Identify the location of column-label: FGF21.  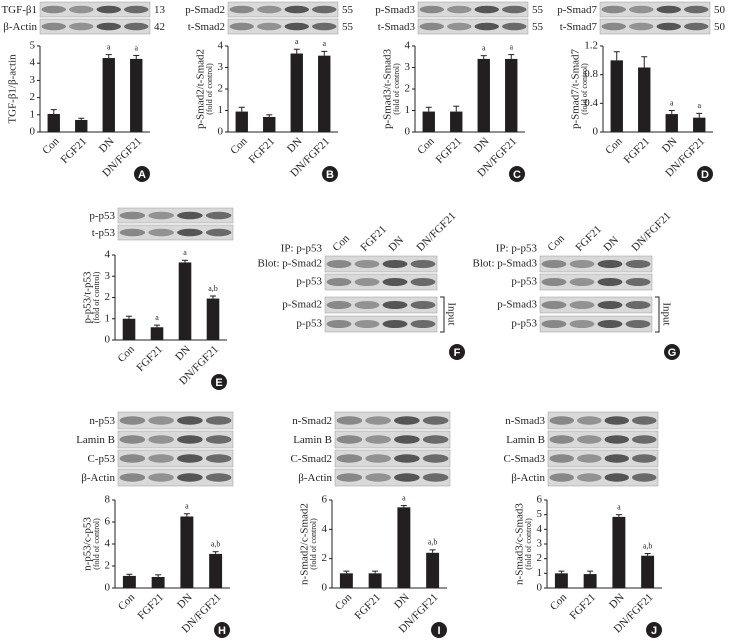
(588, 238).